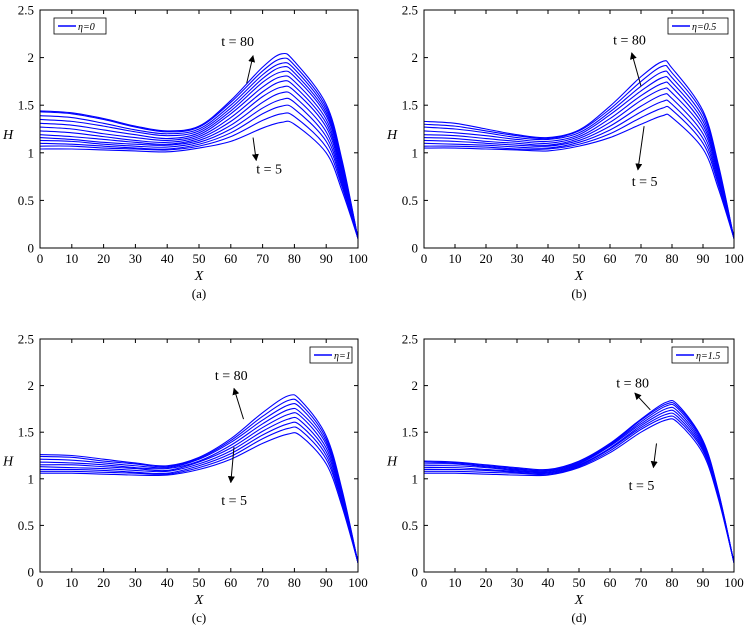 Image resolution: width=746 pixels, height=637 pixels. I want to click on legend: η=1.5, so click(700, 355).